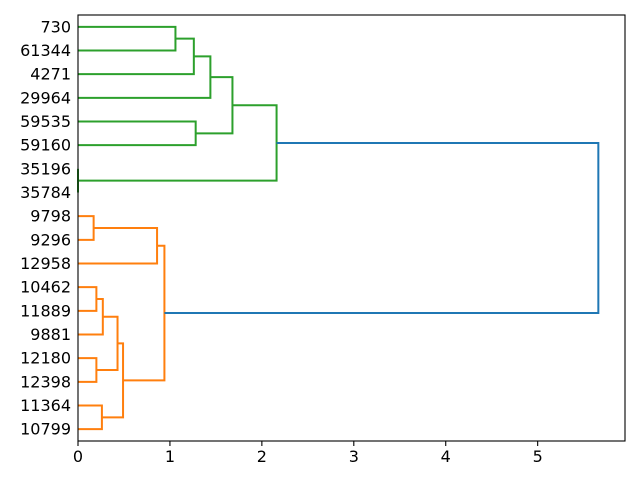 This screenshot has height=480, width=640. I want to click on y-axis-leaf-label: 12958, so click(45, 263).